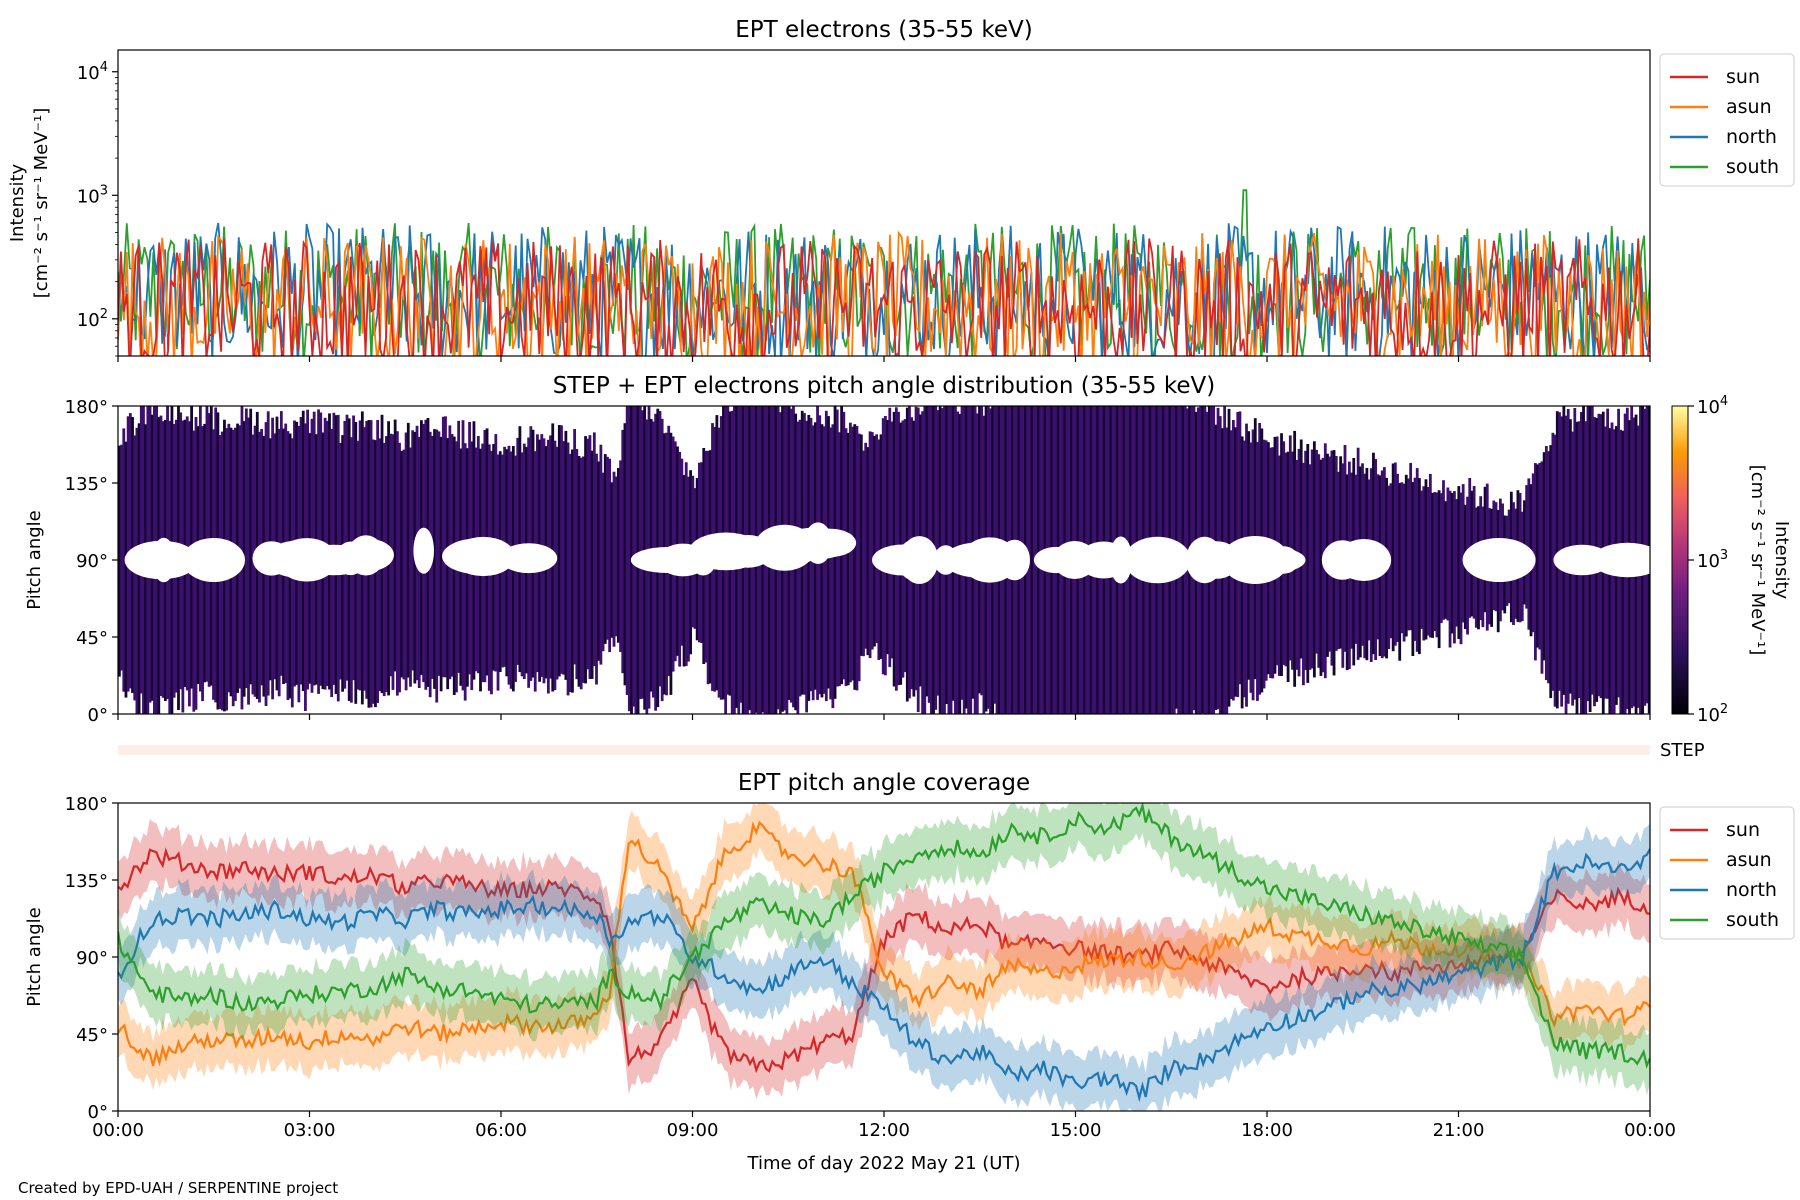 This screenshot has height=1200, width=1800. I want to click on y-tick-label: 10³, so click(92, 195).